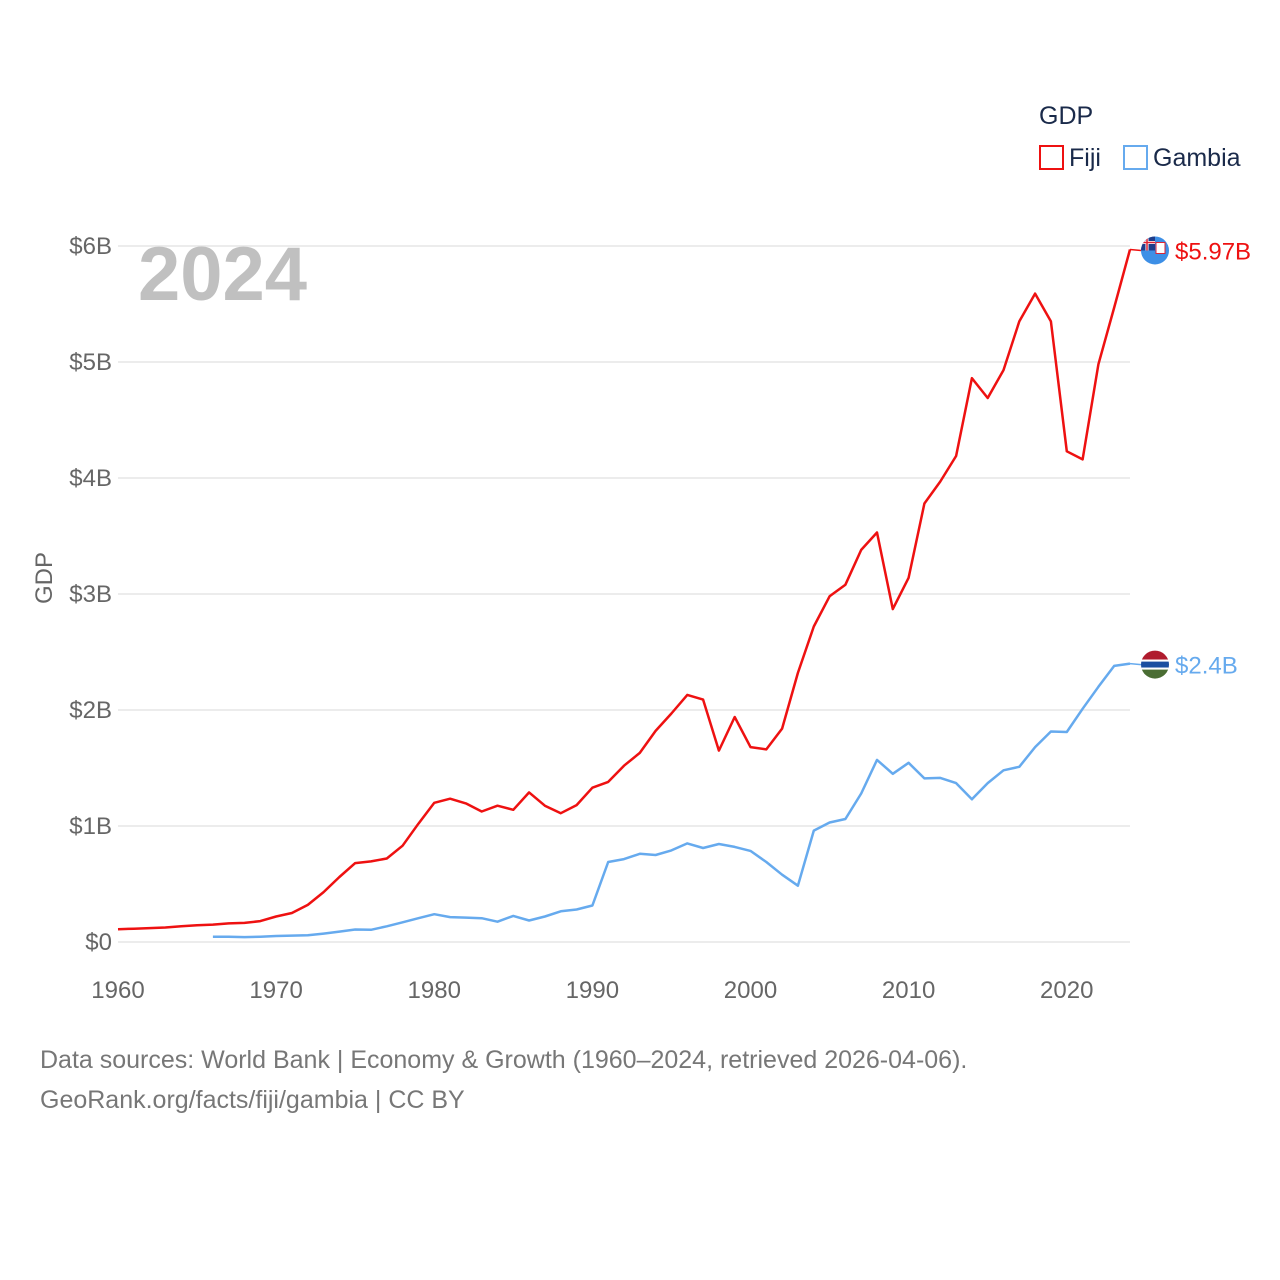 Image resolution: width=1280 pixels, height=1280 pixels. What do you see at coordinates (90, 826) in the screenshot?
I see `y-tick-label: $1B` at bounding box center [90, 826].